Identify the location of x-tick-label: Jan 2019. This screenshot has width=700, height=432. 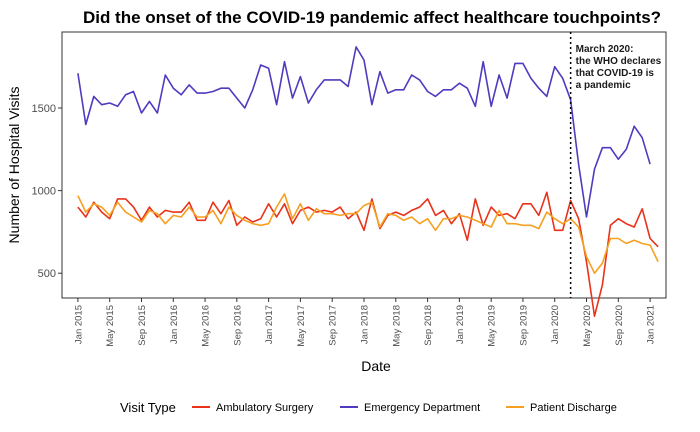
(460, 324).